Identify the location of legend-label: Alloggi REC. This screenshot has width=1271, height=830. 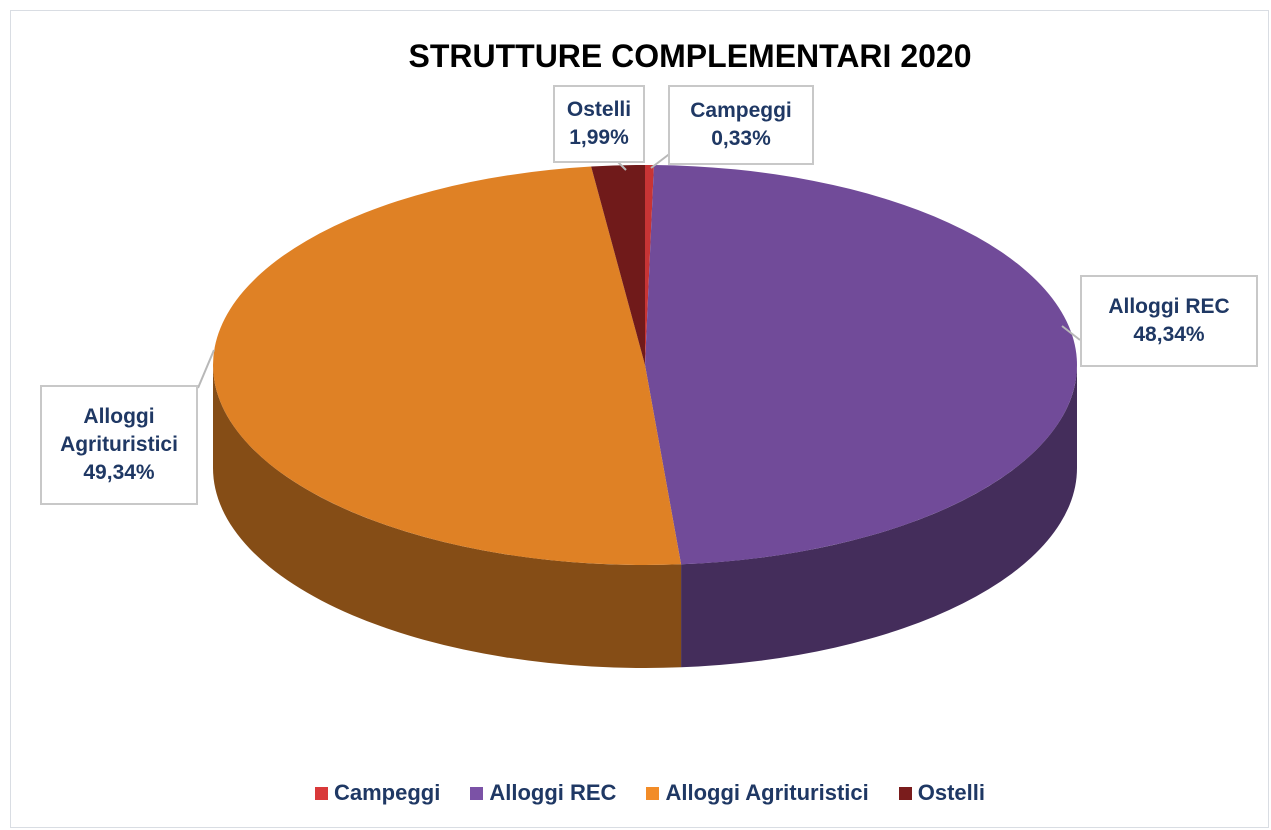
(553, 792).